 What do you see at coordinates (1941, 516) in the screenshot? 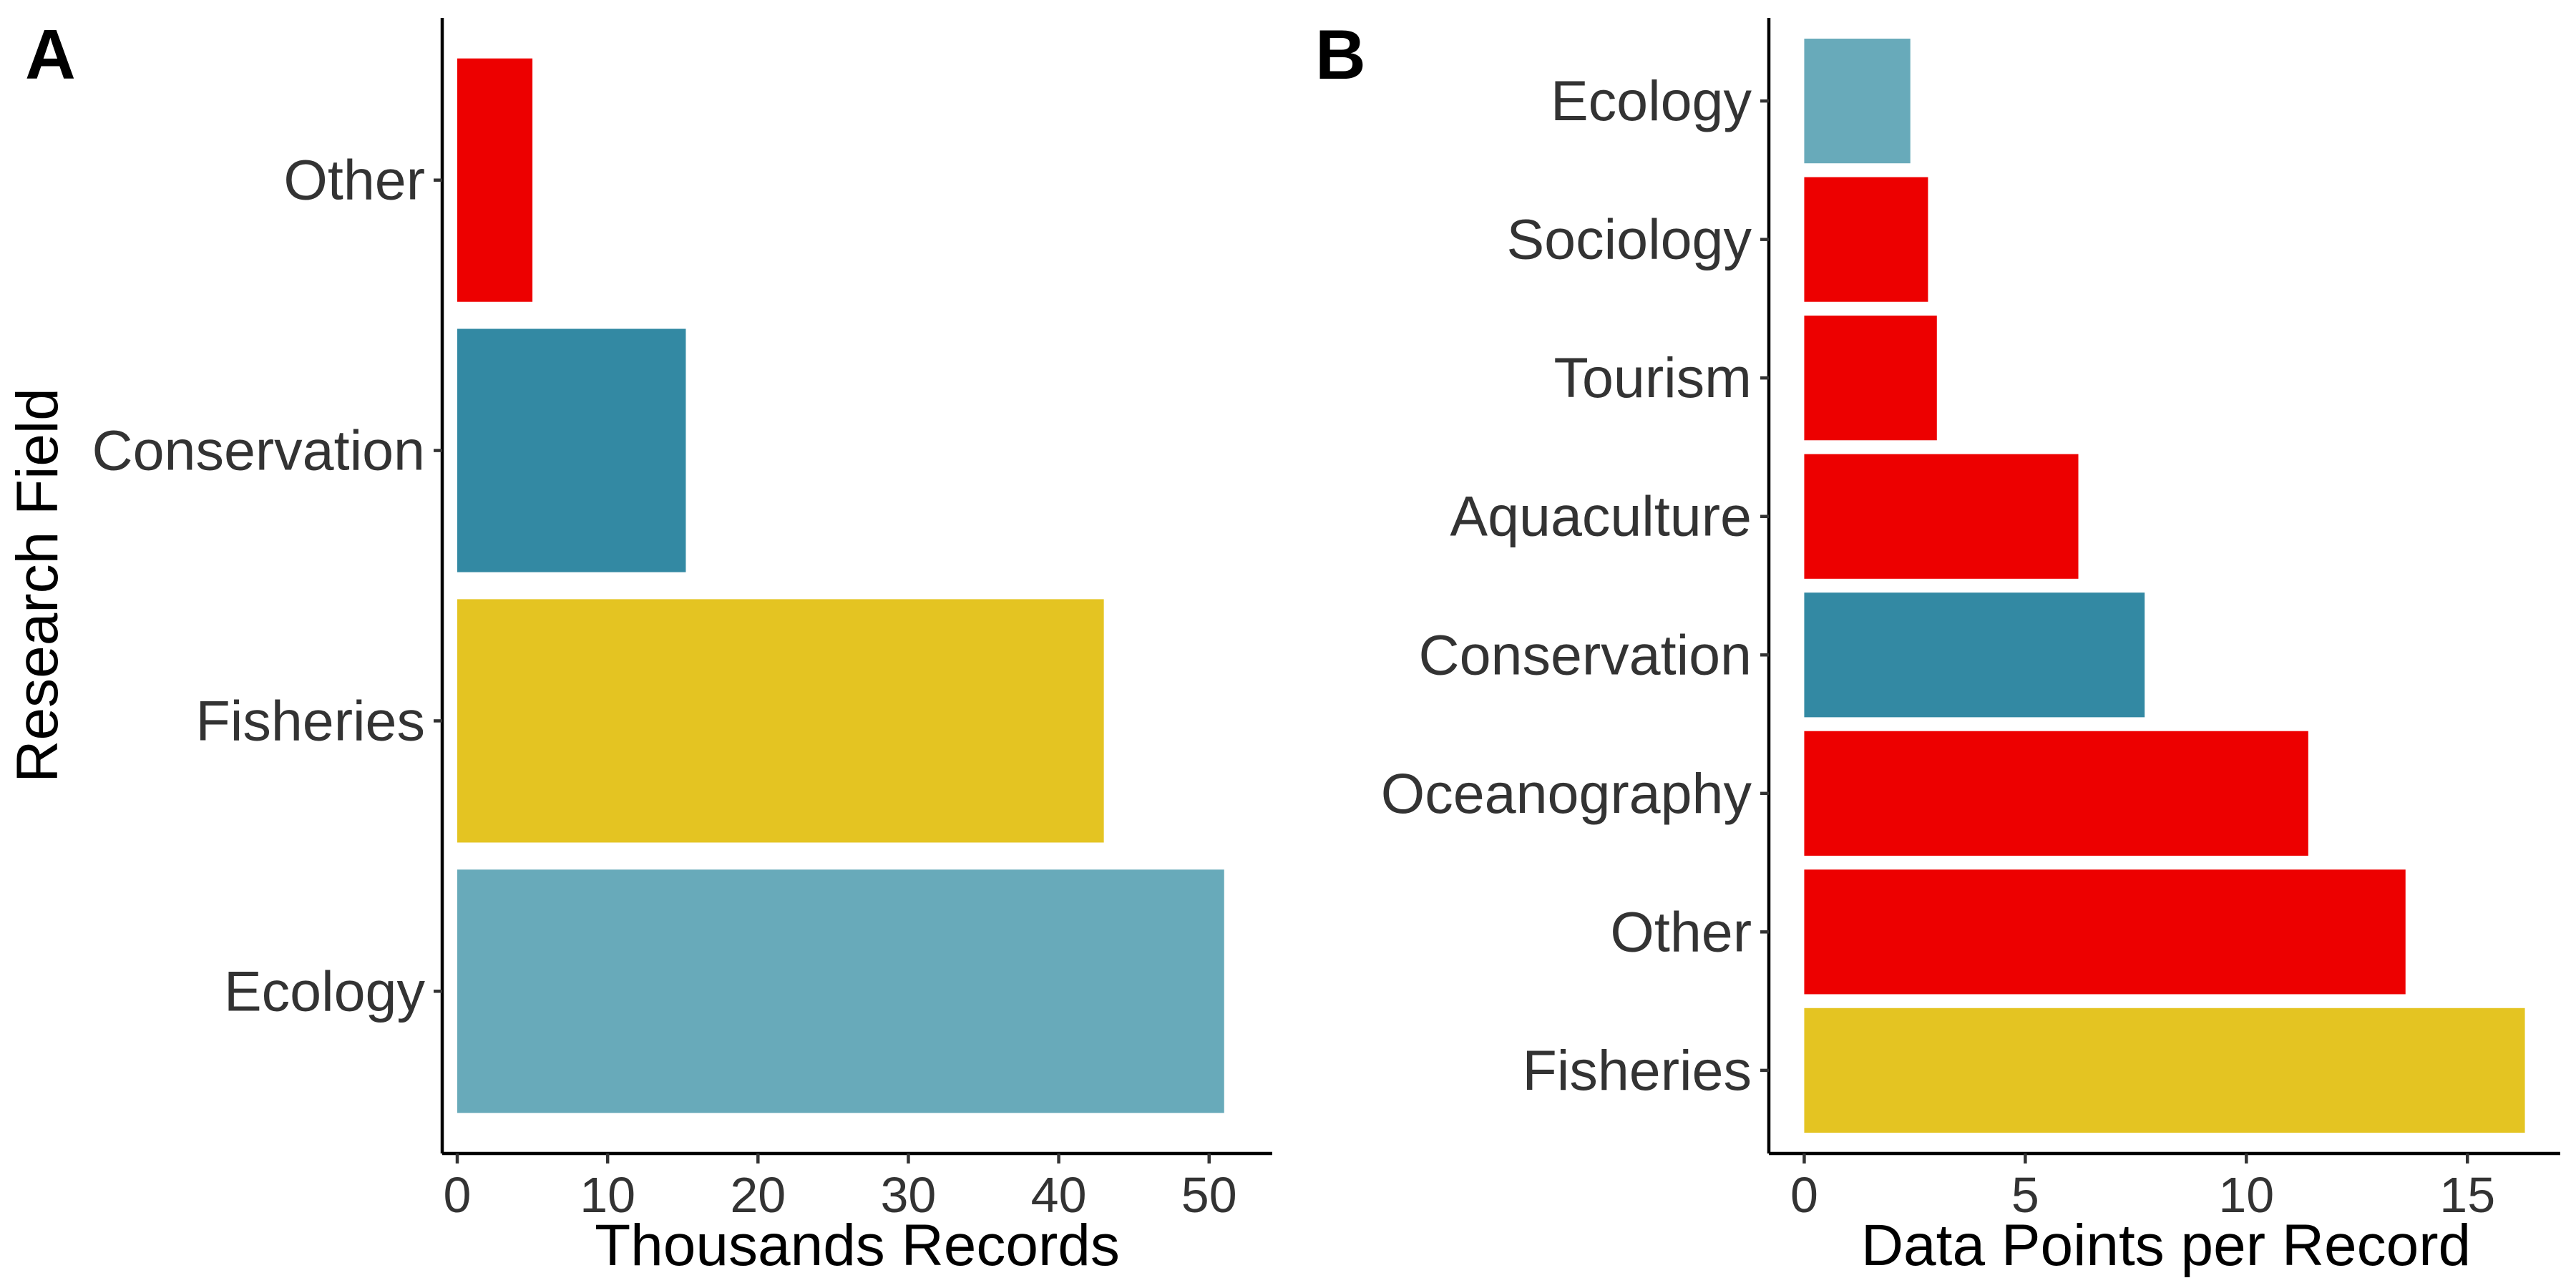
I see `bar-aquaculture` at bounding box center [1941, 516].